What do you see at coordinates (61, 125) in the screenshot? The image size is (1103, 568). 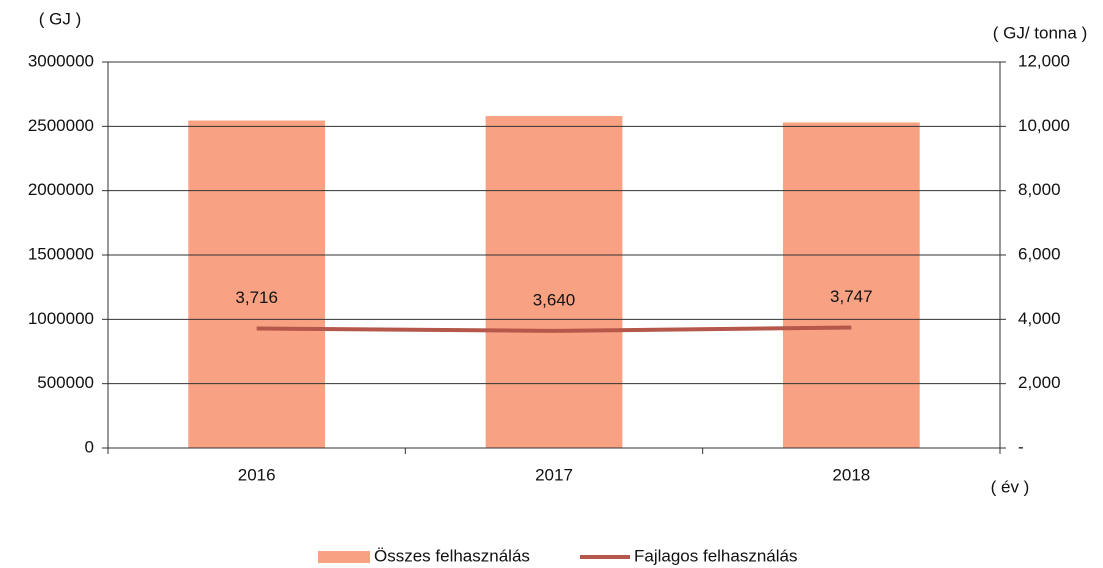 I see `y-tick-label: 2500000` at bounding box center [61, 125].